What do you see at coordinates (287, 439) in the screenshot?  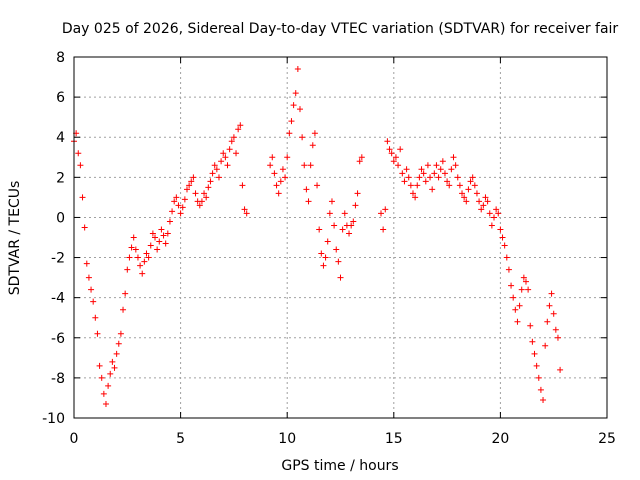 I see `x-tick-label: 10` at bounding box center [287, 439].